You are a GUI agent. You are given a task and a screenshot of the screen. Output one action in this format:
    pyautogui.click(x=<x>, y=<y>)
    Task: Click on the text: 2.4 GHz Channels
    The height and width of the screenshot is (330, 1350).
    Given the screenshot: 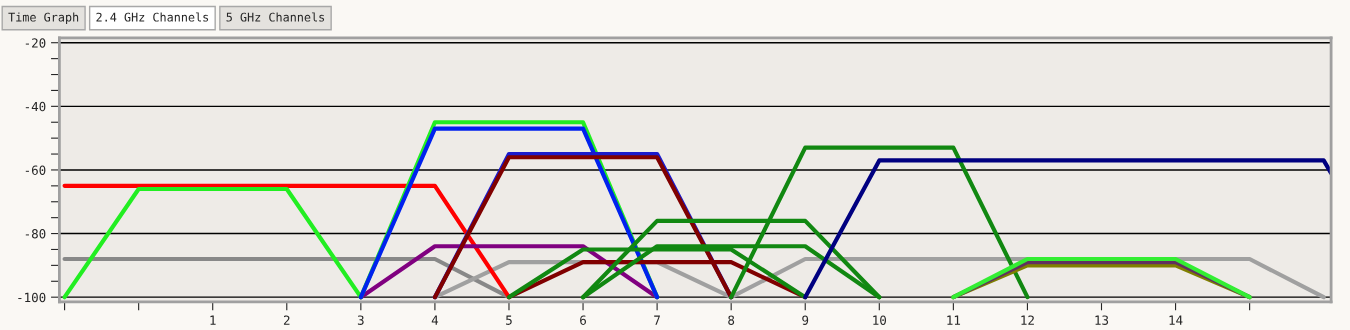 What is the action you would take?
    pyautogui.click(x=152, y=17)
    